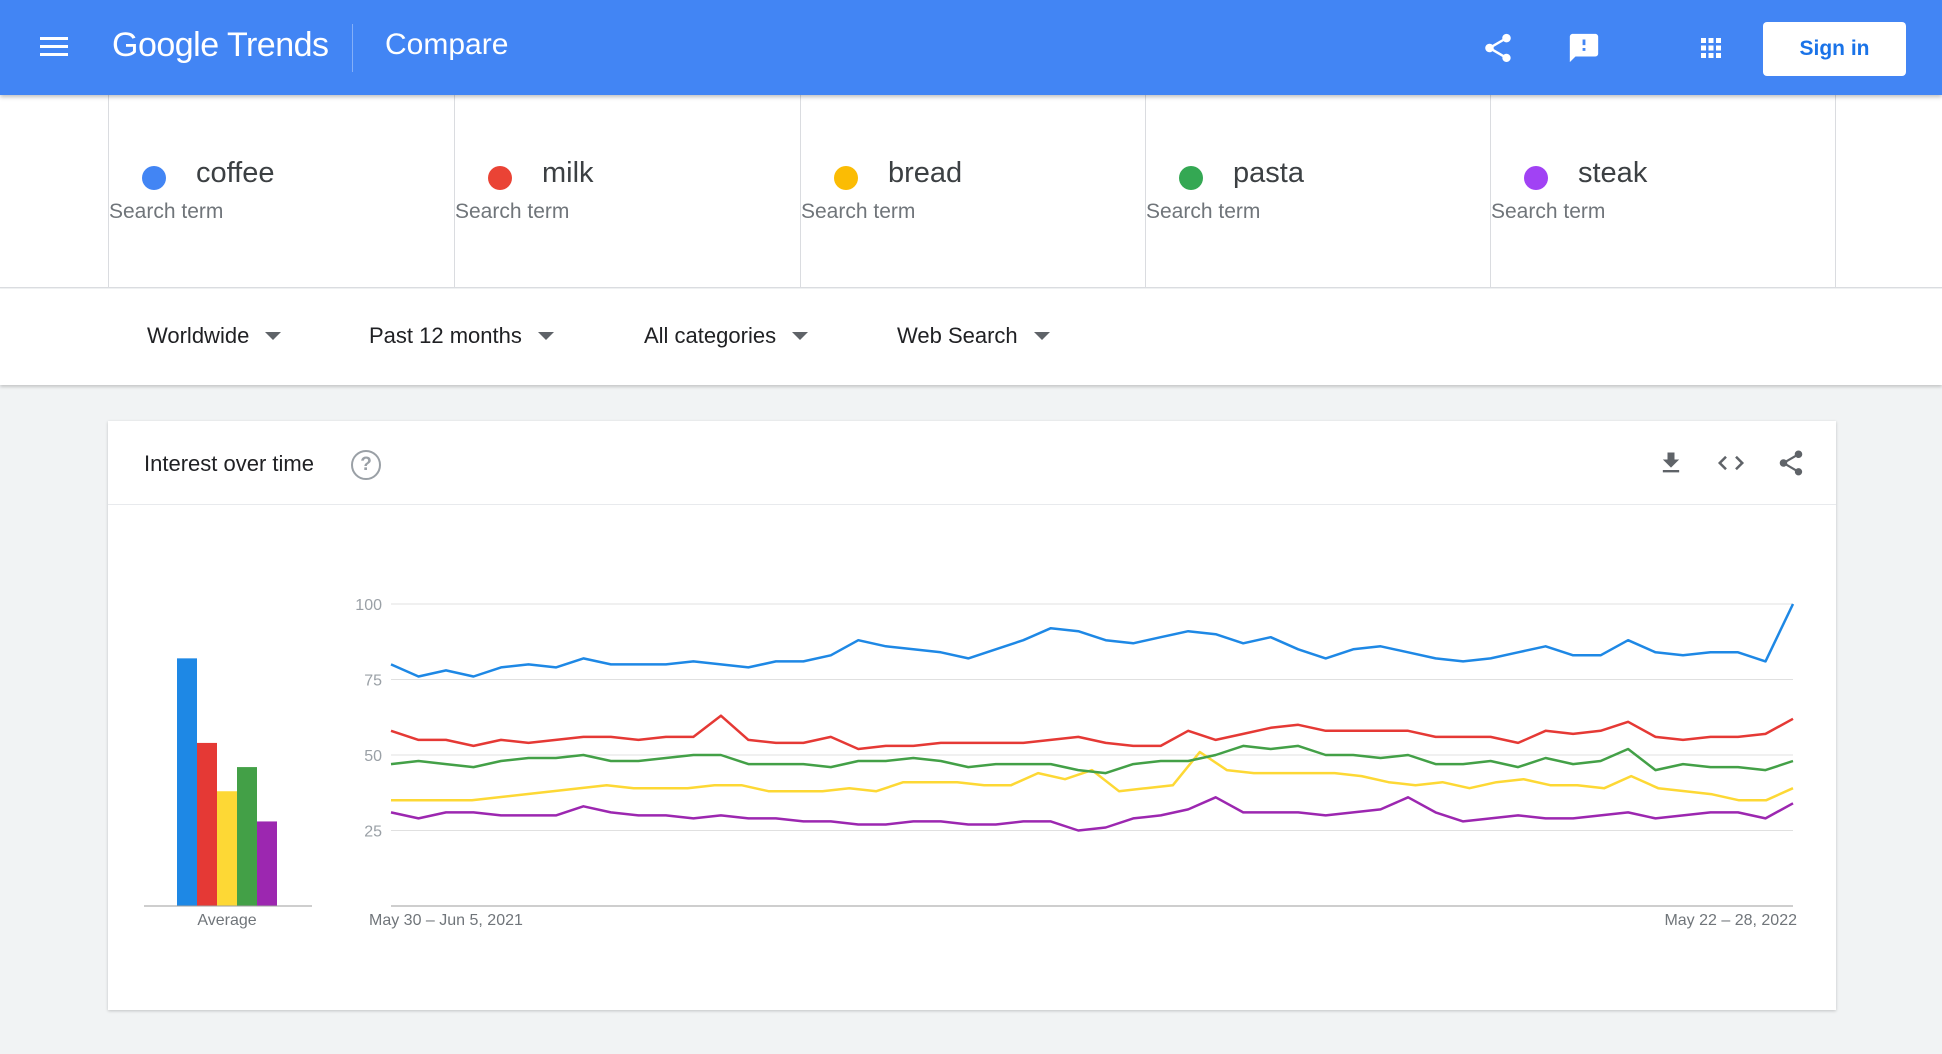 Image resolution: width=1942 pixels, height=1054 pixels. I want to click on y-tick-label: 100, so click(368, 605).